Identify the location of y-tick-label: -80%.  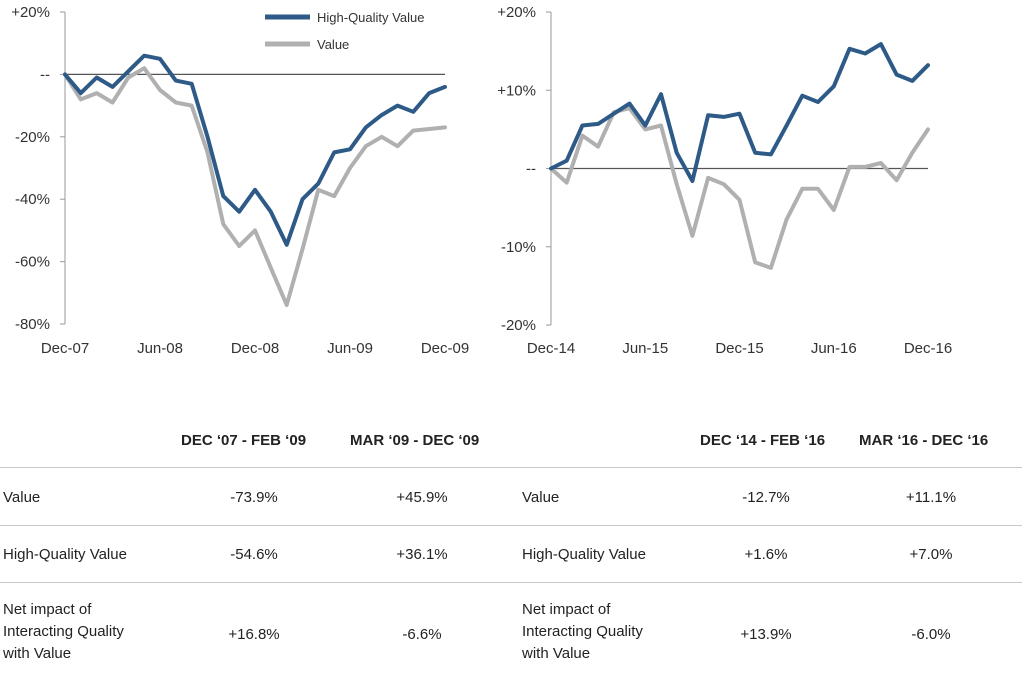
(32, 324).